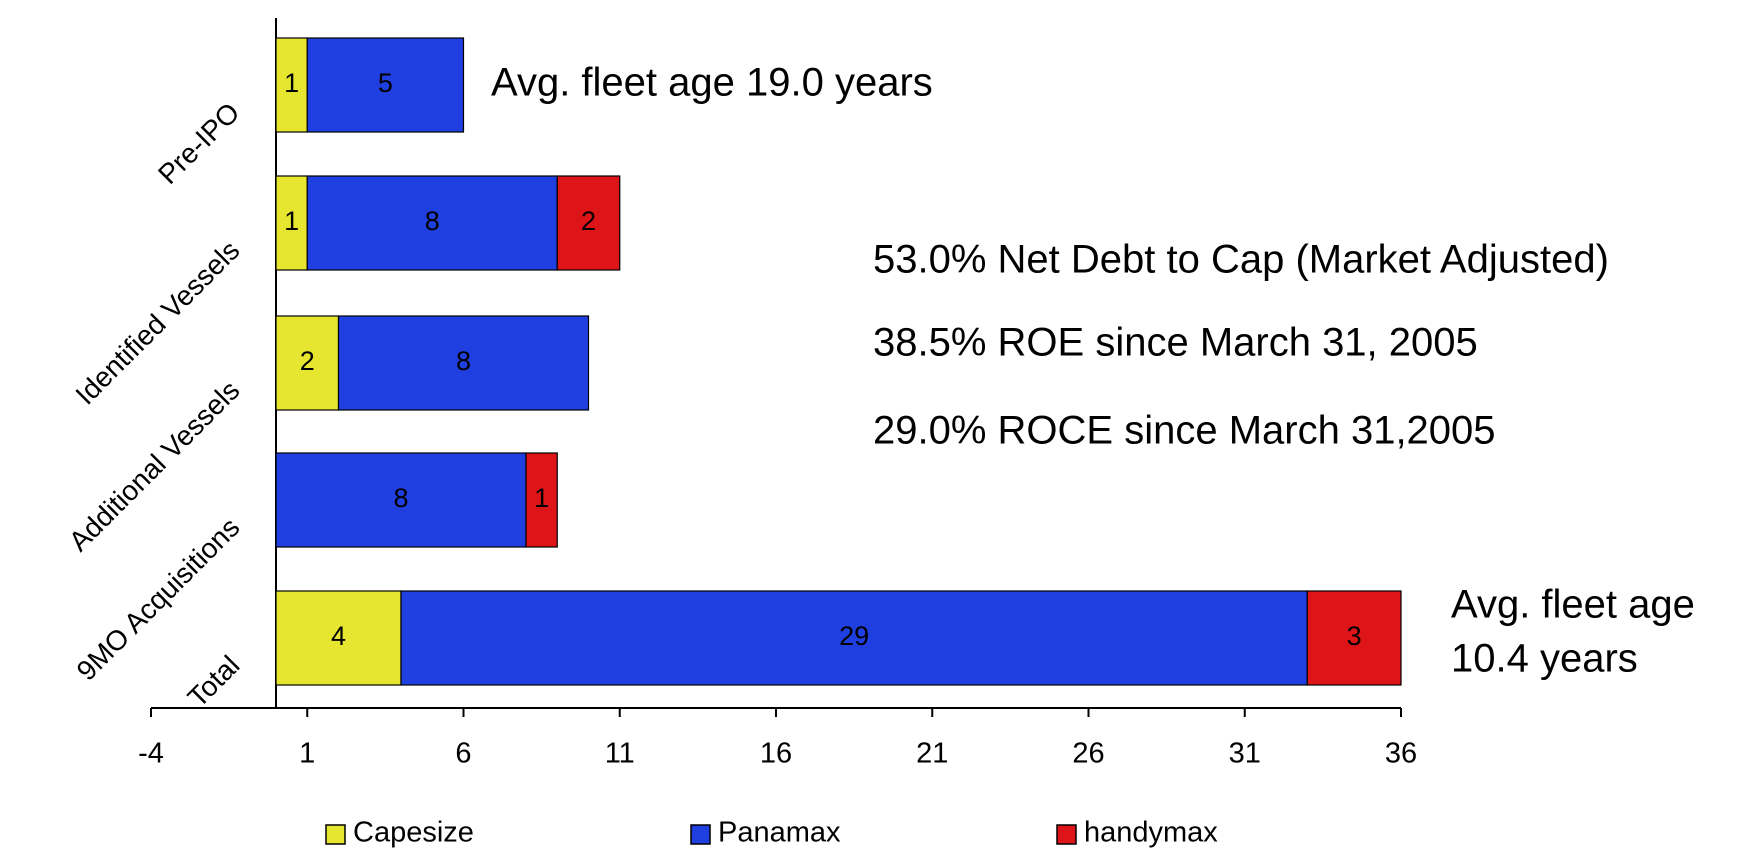 The height and width of the screenshot is (850, 1762). I want to click on legend-label: Capesize, so click(413, 833).